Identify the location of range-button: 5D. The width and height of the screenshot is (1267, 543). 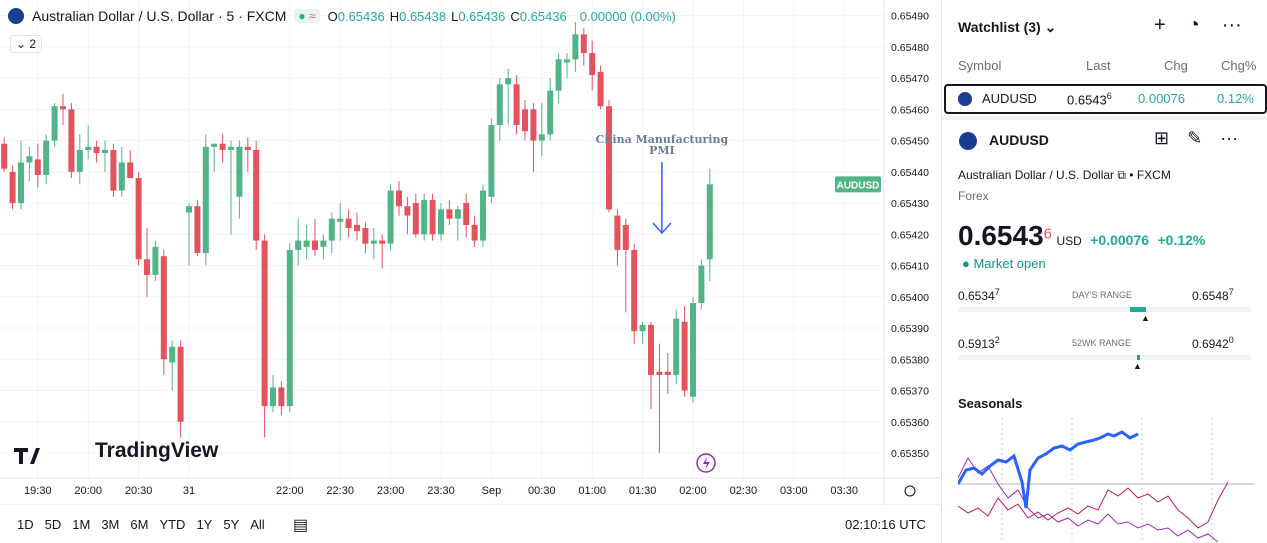
(53, 524).